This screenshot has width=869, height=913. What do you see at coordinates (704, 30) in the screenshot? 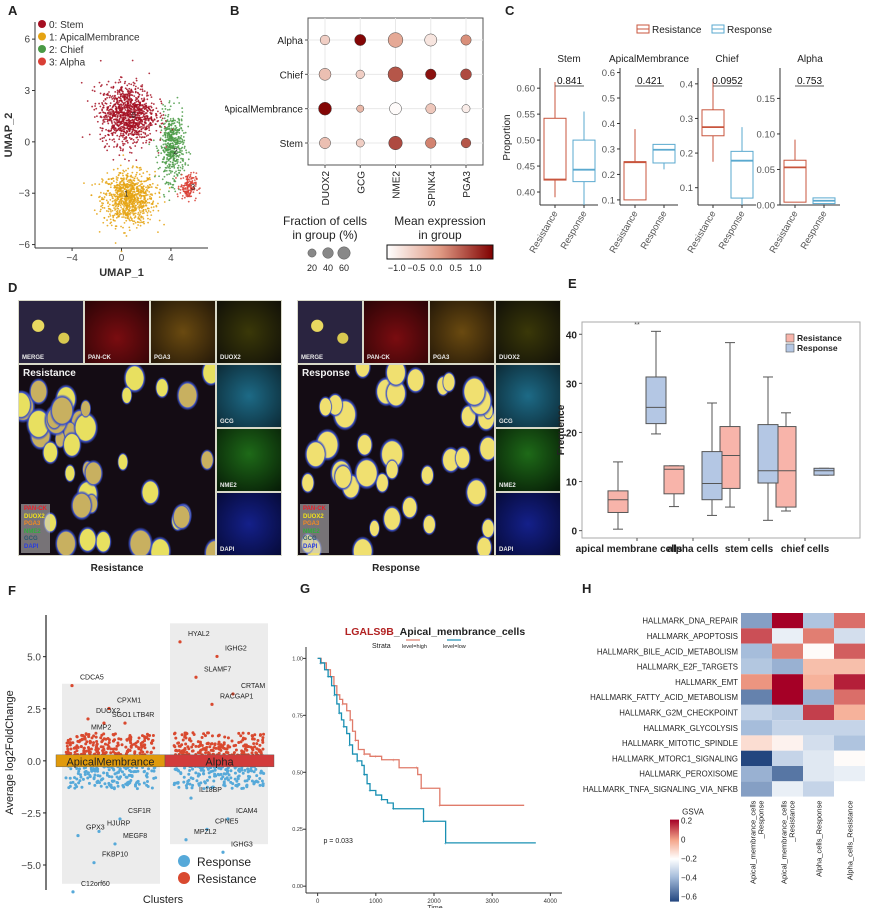
I see `legend: Resistance Response` at bounding box center [704, 30].